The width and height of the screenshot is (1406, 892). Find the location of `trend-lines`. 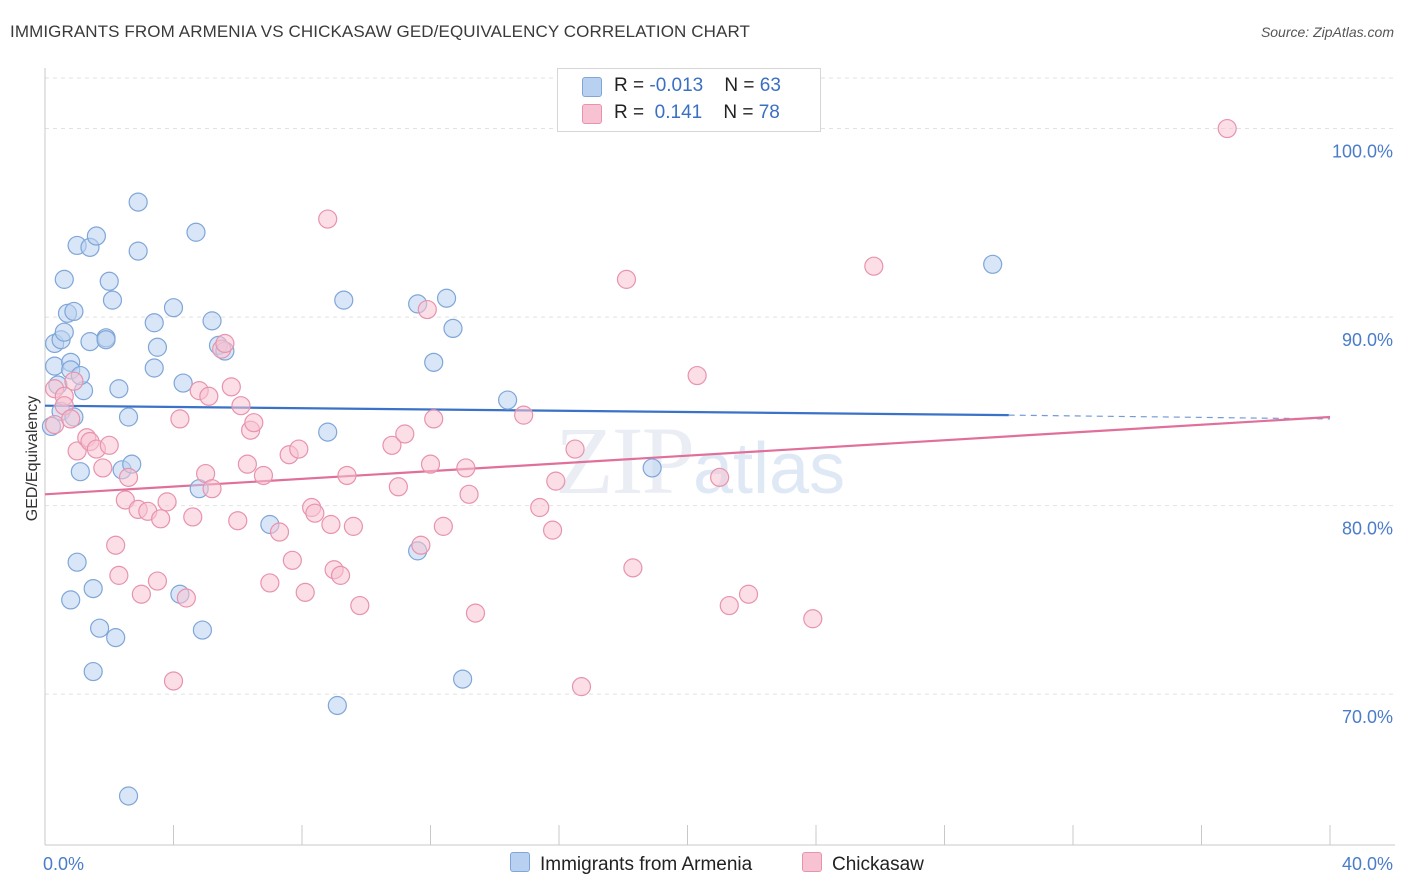

trend-lines is located at coordinates (687, 450).